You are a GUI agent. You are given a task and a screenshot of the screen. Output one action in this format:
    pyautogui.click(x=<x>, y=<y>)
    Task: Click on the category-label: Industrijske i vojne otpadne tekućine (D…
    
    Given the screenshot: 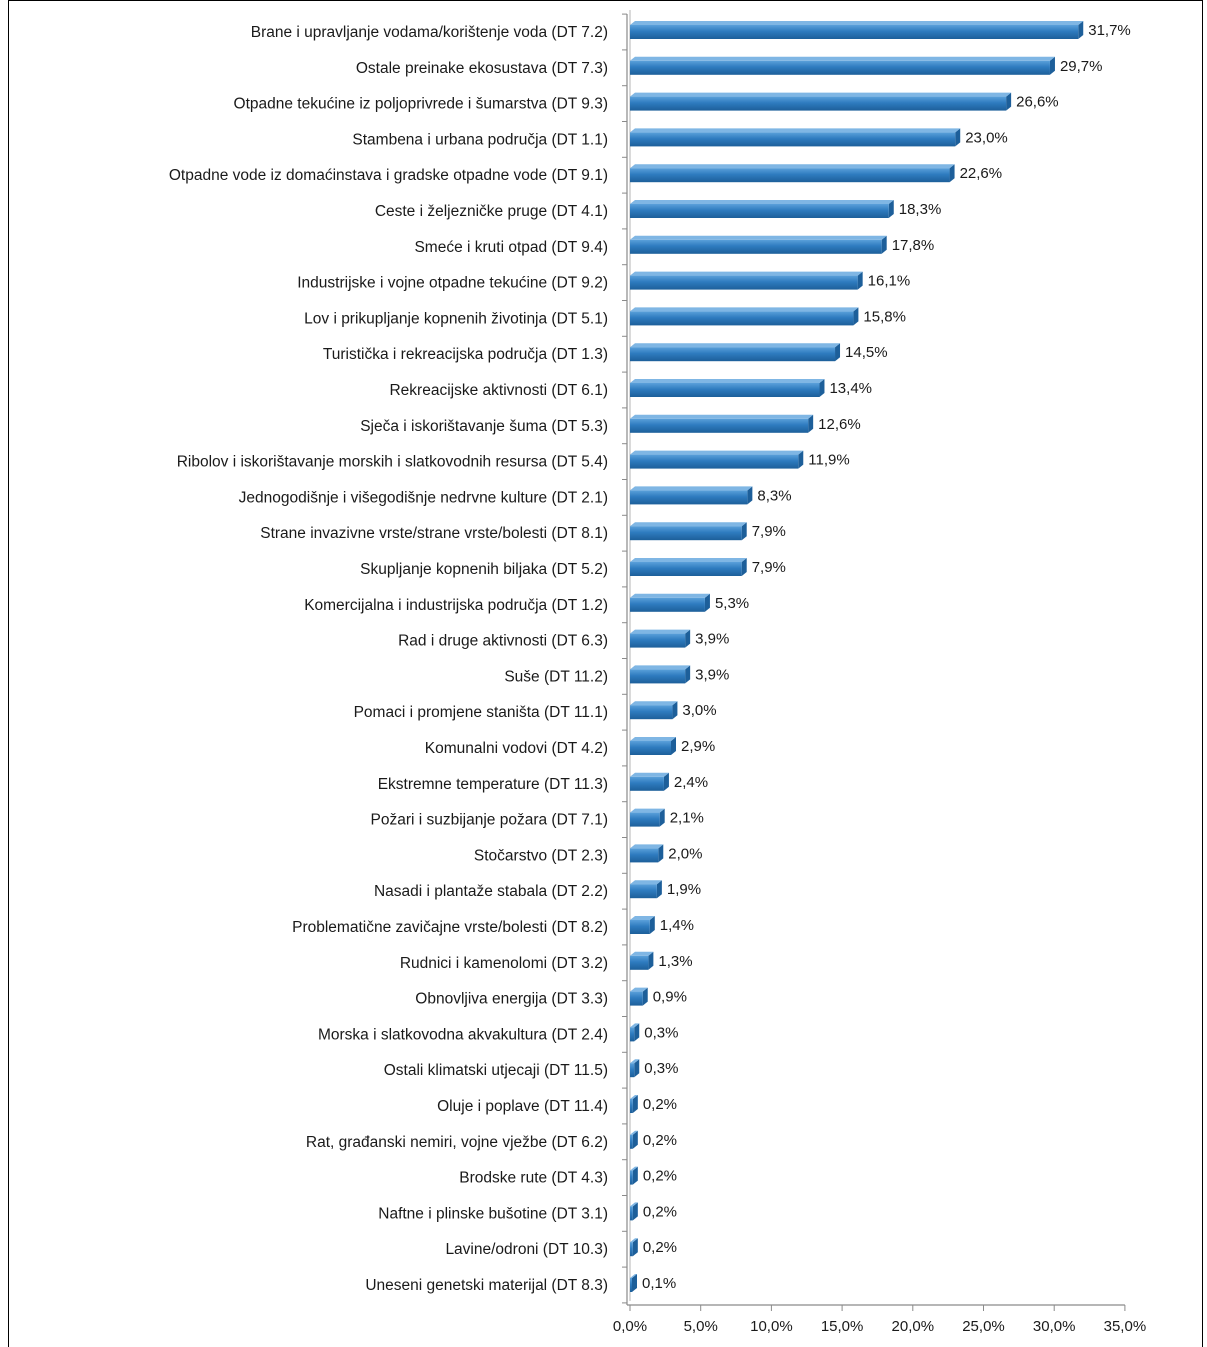 What is the action you would take?
    pyautogui.click(x=452, y=283)
    